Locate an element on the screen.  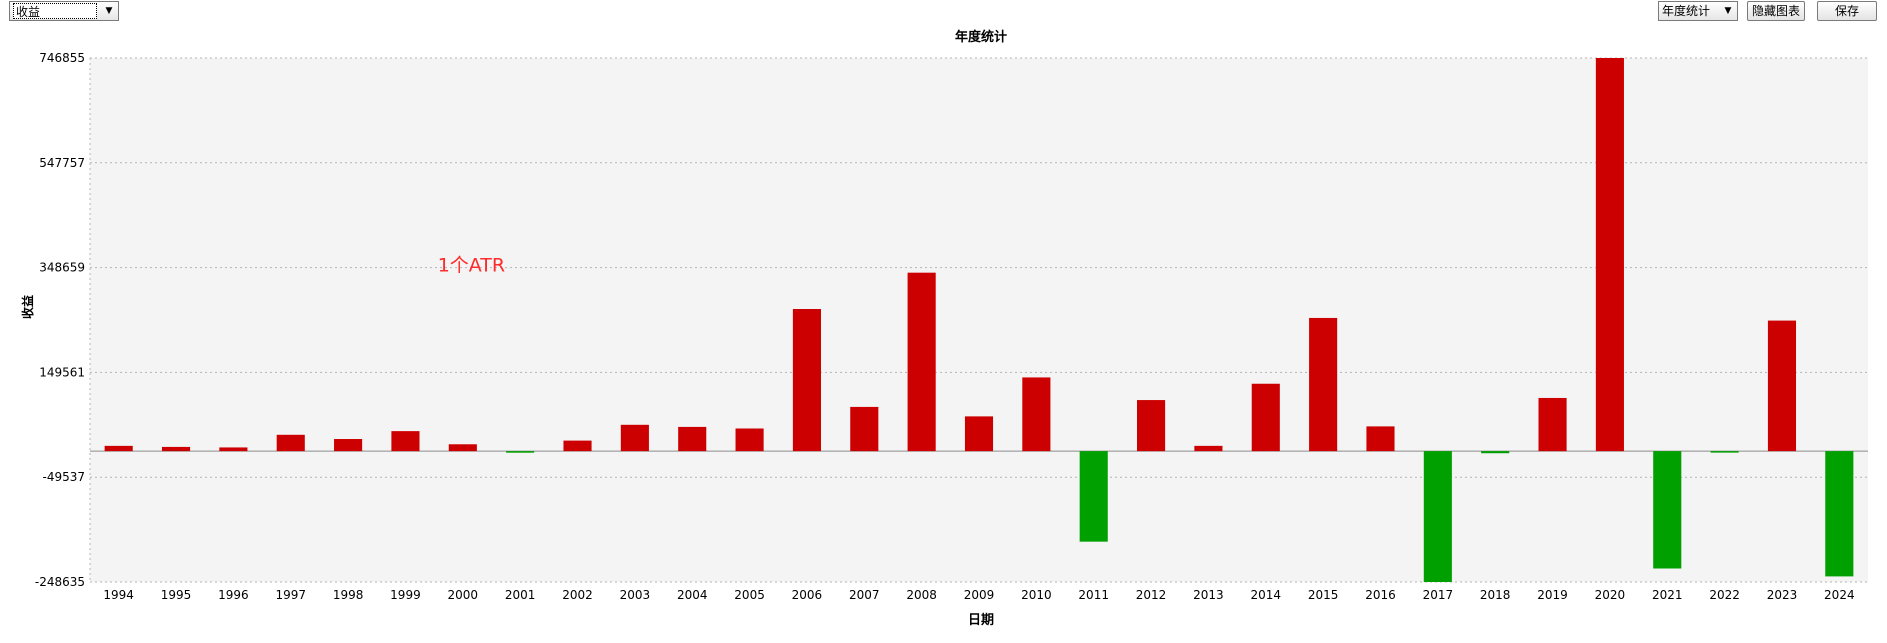
y-tick-label: 547757 is located at coordinates (62, 163).